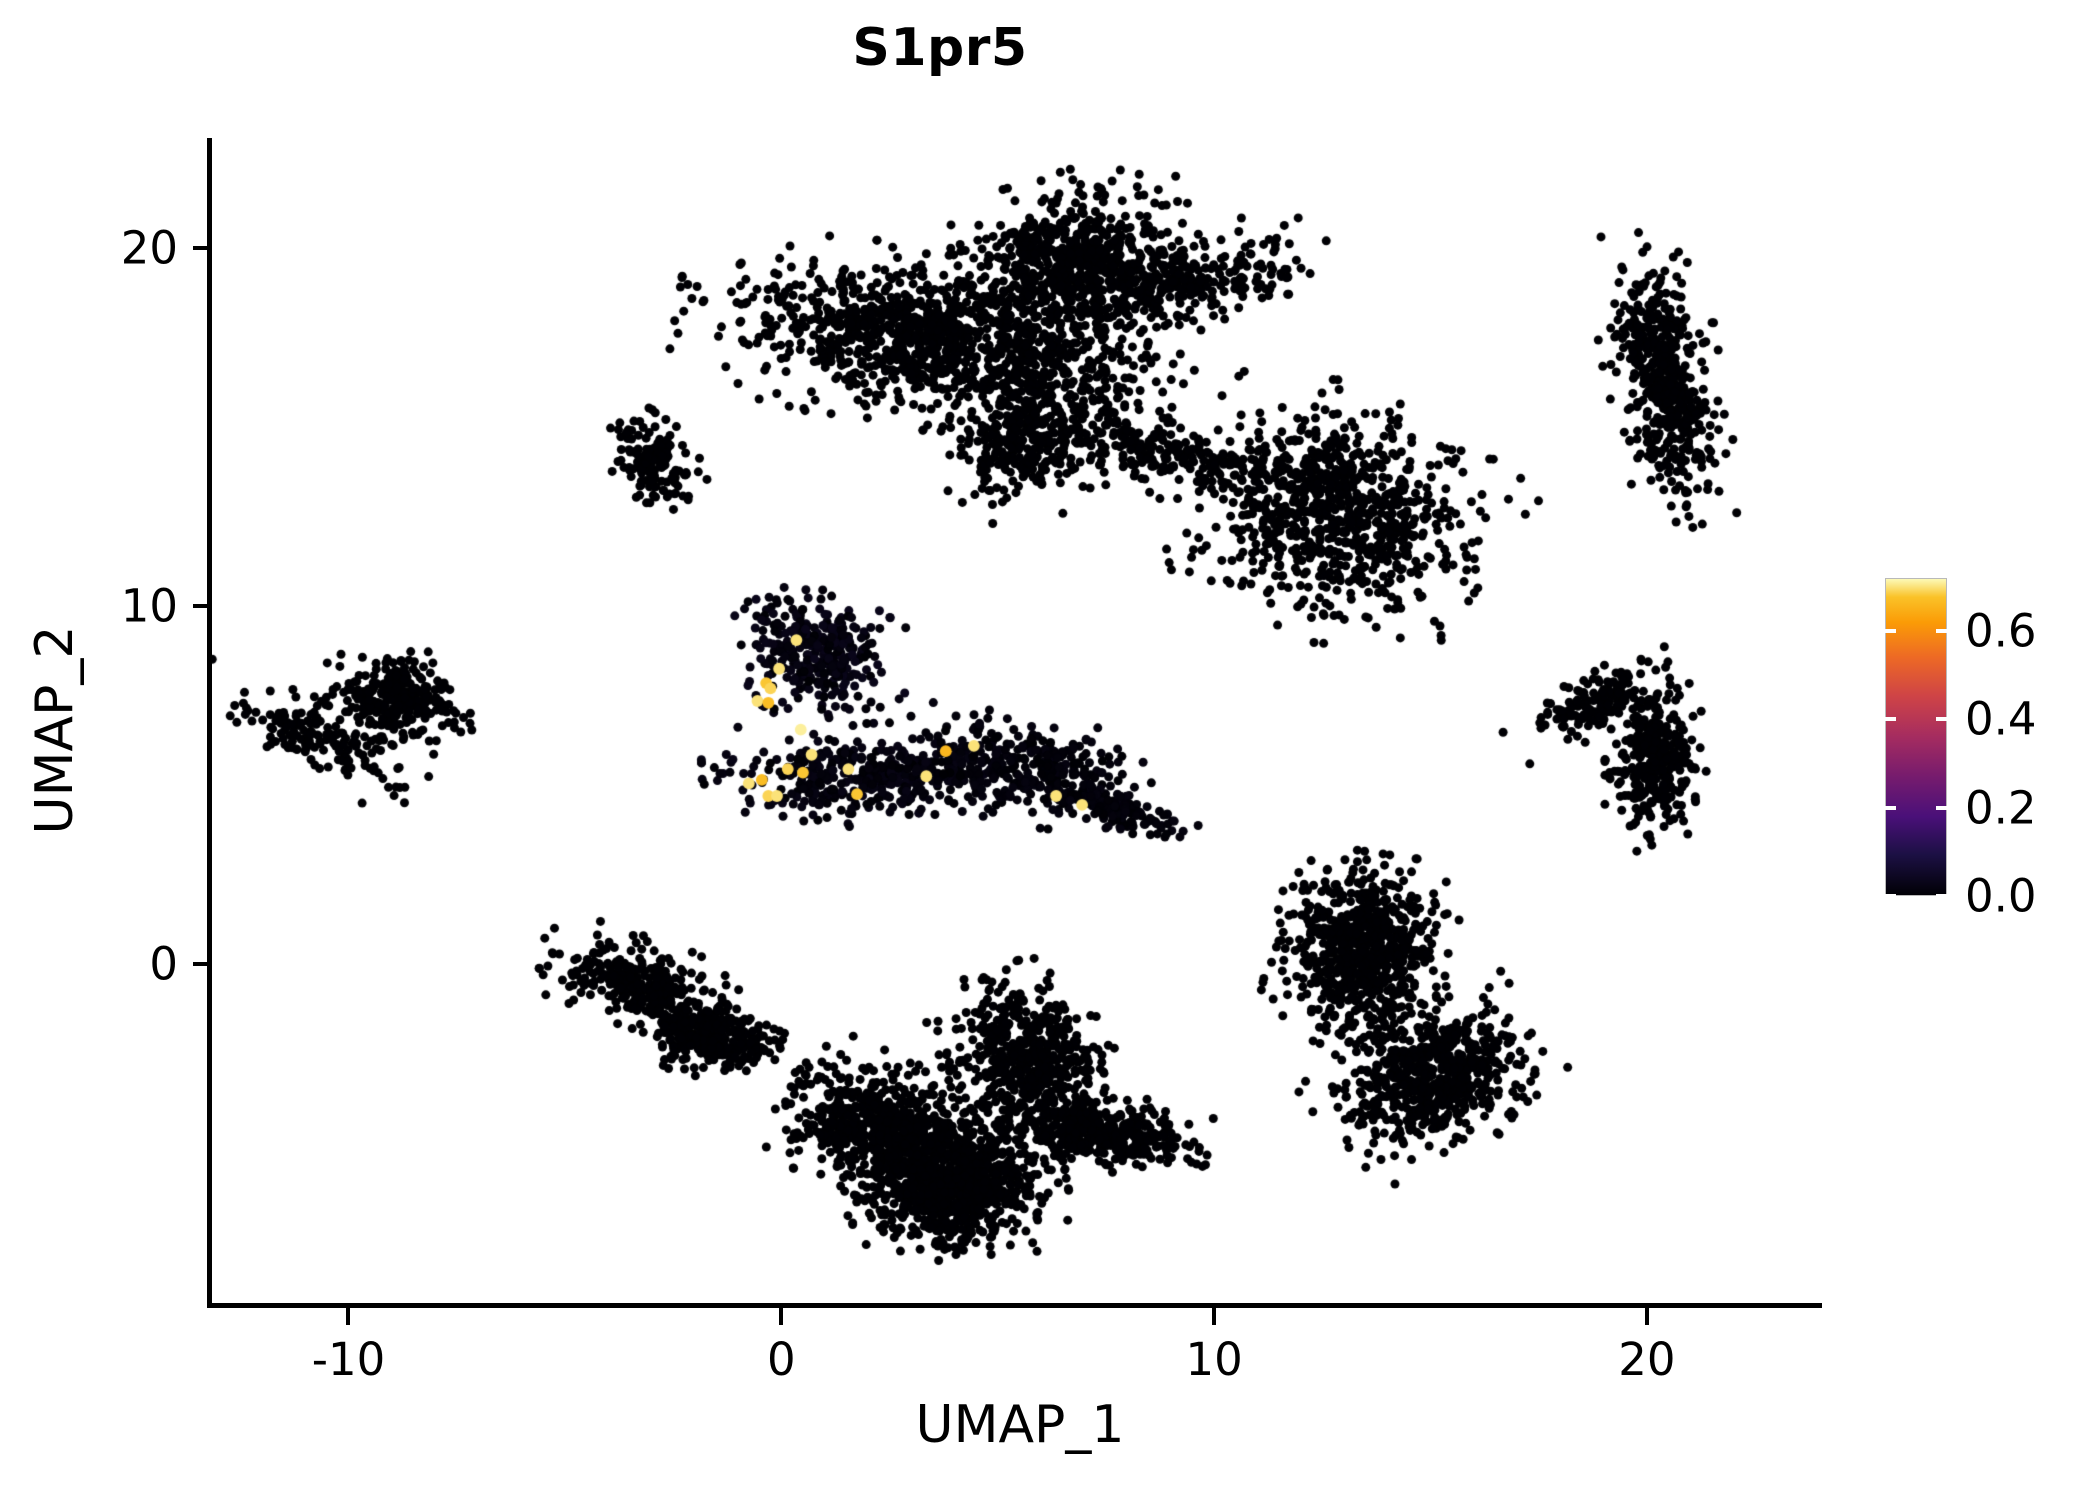 This screenshot has height=1500, width=2100. Describe the element at coordinates (55, 730) in the screenshot. I see `y-axis-label: UMAP_2` at that location.